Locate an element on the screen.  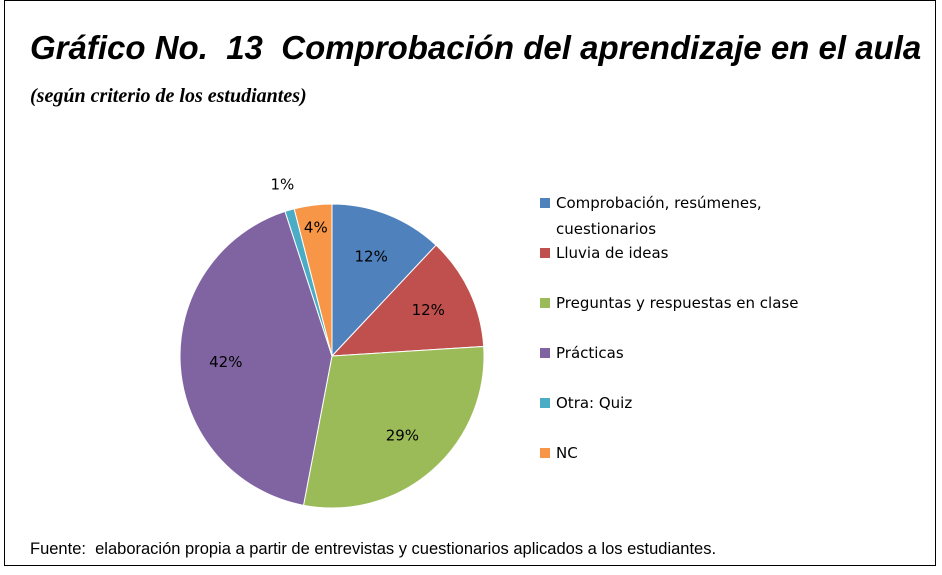
legend-item: Lluvia de ideas is located at coordinates (670, 253).